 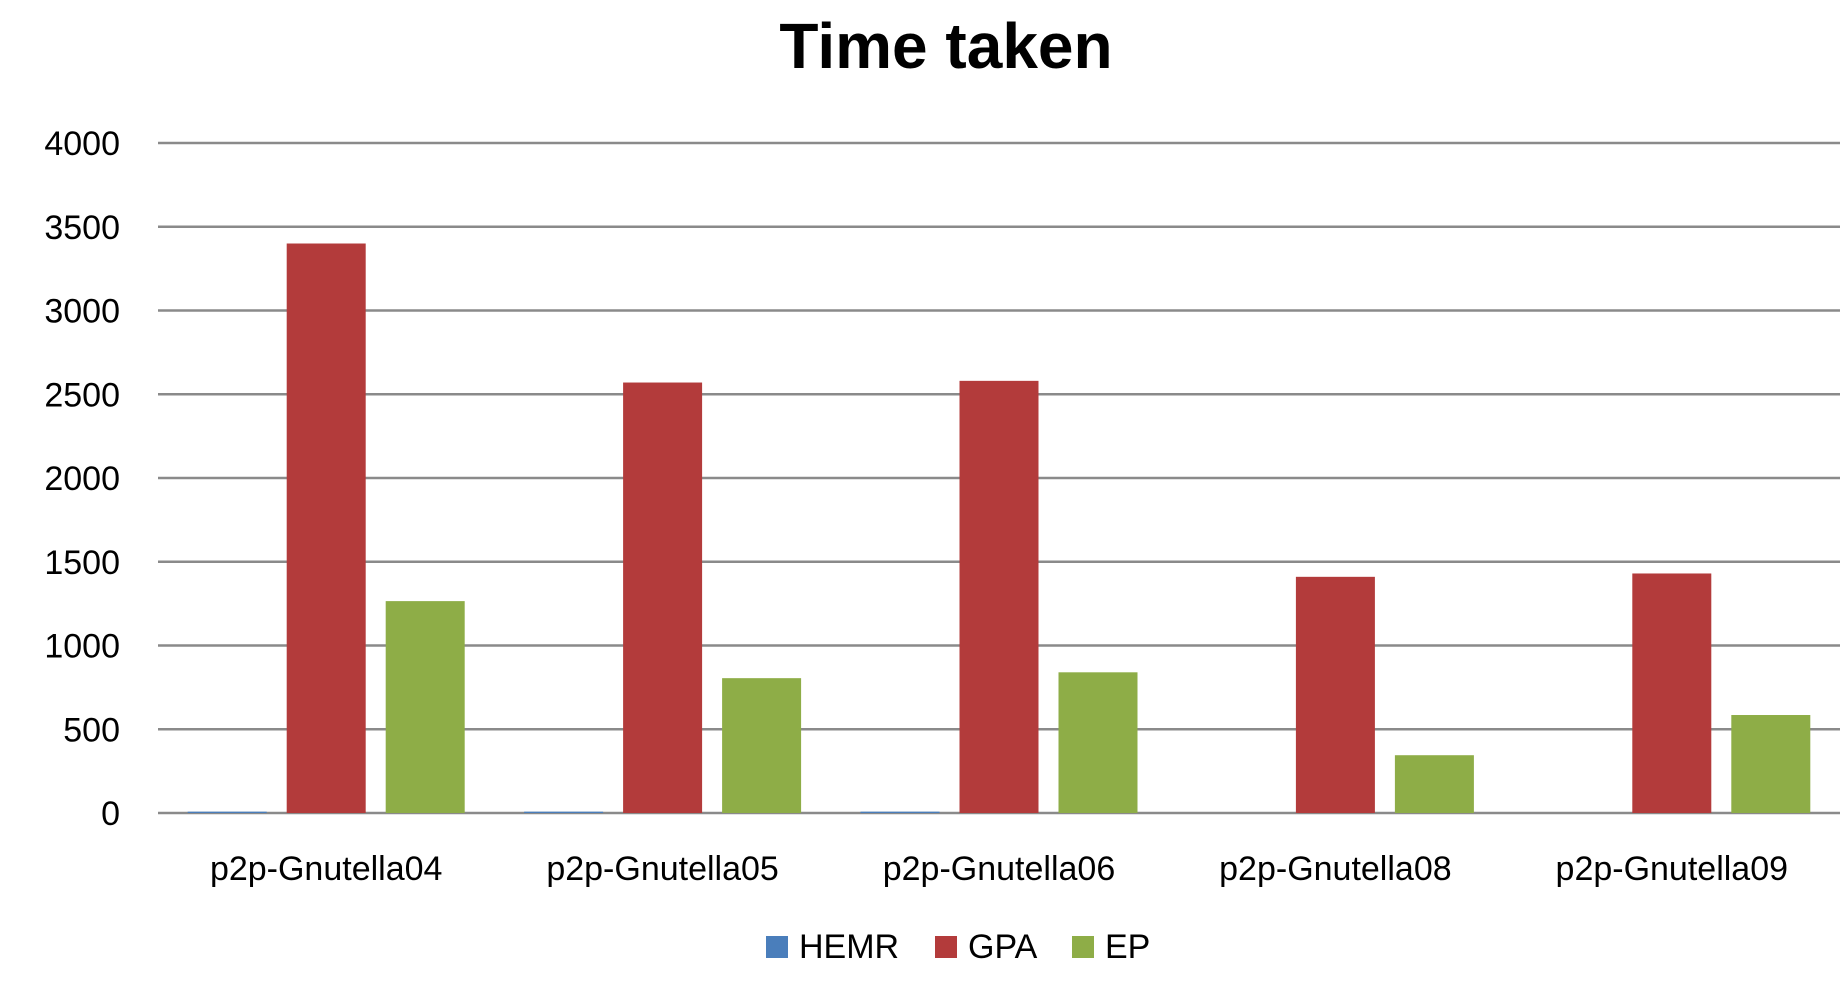 What do you see at coordinates (1003, 947) in the screenshot?
I see `legend-label-gpa: GPA` at bounding box center [1003, 947].